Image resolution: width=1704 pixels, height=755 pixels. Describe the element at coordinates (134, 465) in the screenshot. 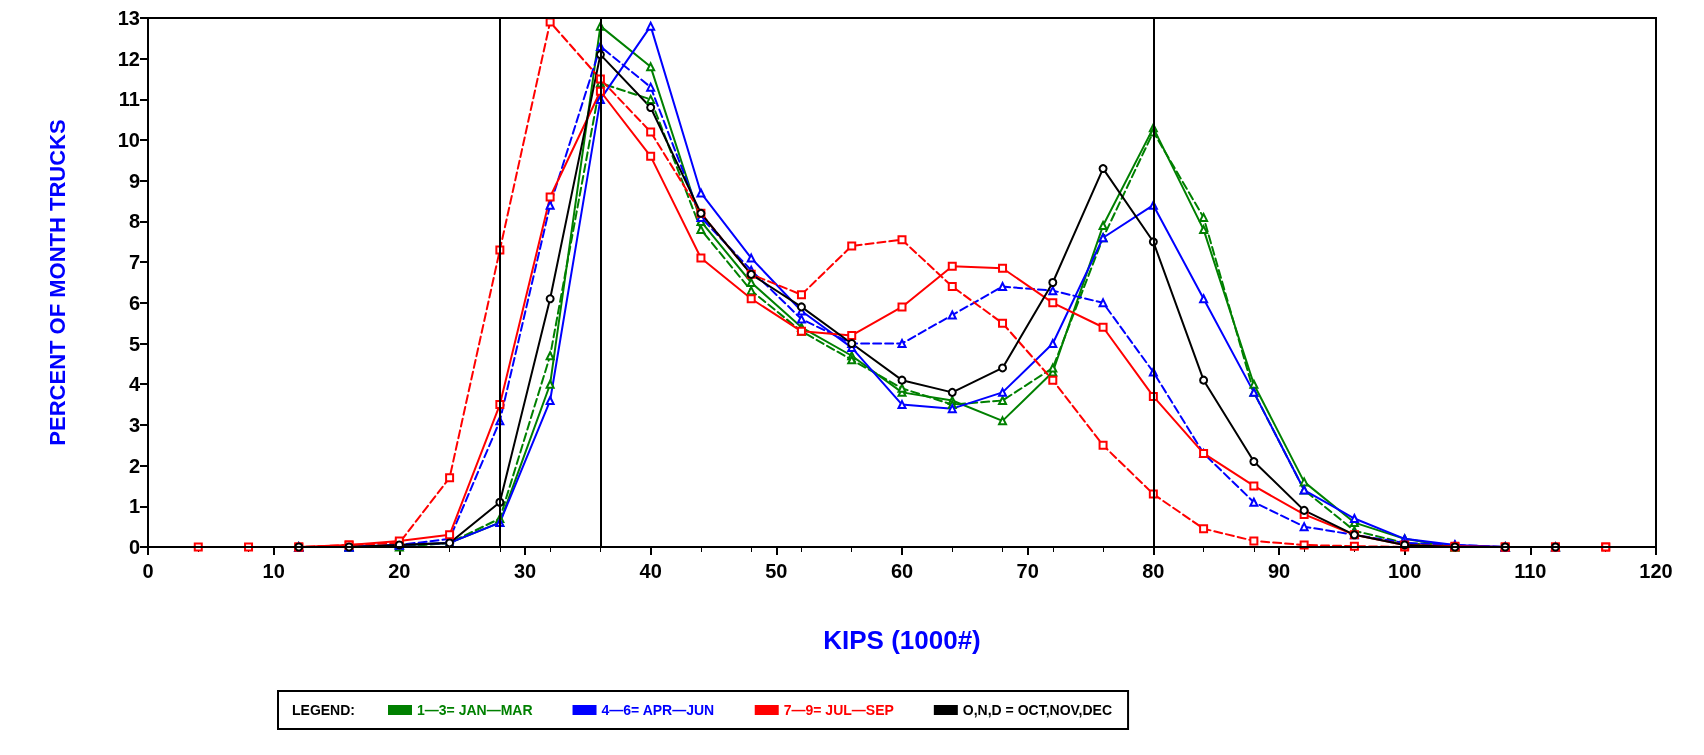

I see `y-tick-label: 2` at that location.